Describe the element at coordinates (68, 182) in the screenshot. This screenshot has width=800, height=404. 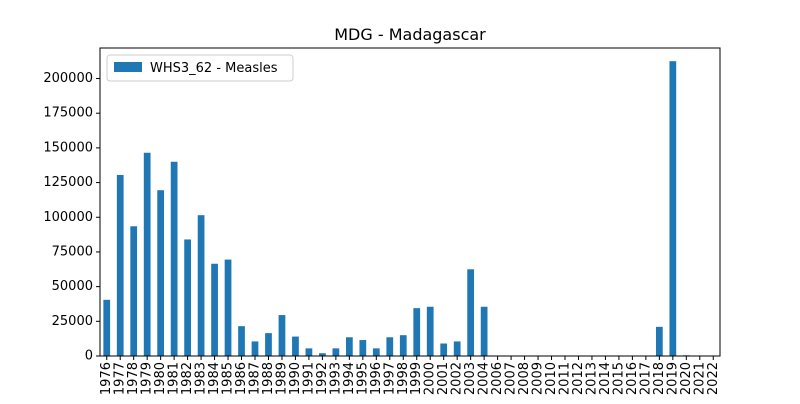
I see `y-tick-label: 125000` at that location.